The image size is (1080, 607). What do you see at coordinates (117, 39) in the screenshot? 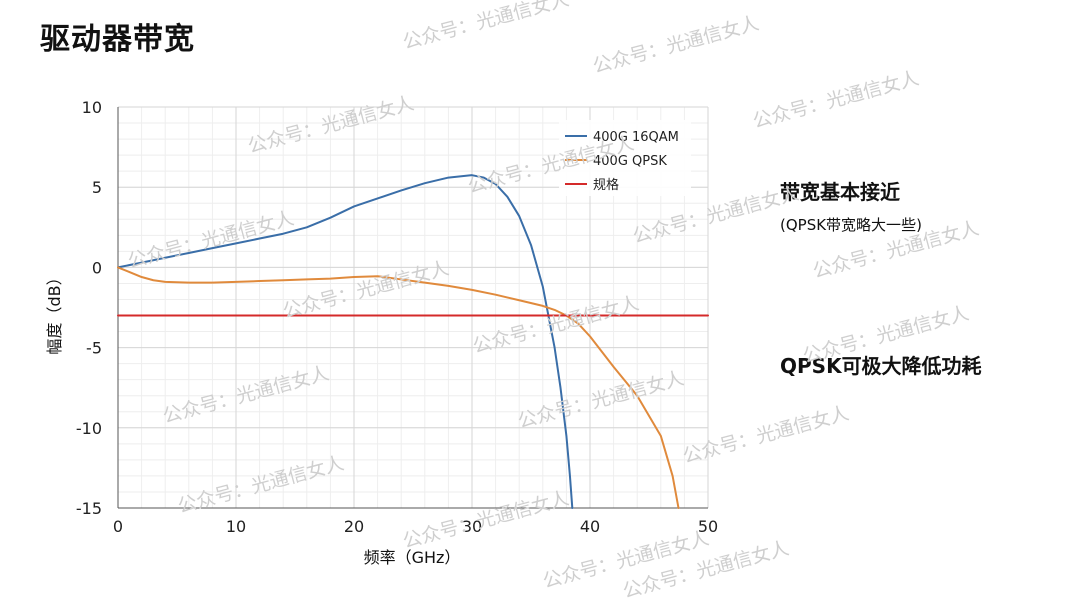
I see `slide-title: 驱动器带宽` at bounding box center [117, 39].